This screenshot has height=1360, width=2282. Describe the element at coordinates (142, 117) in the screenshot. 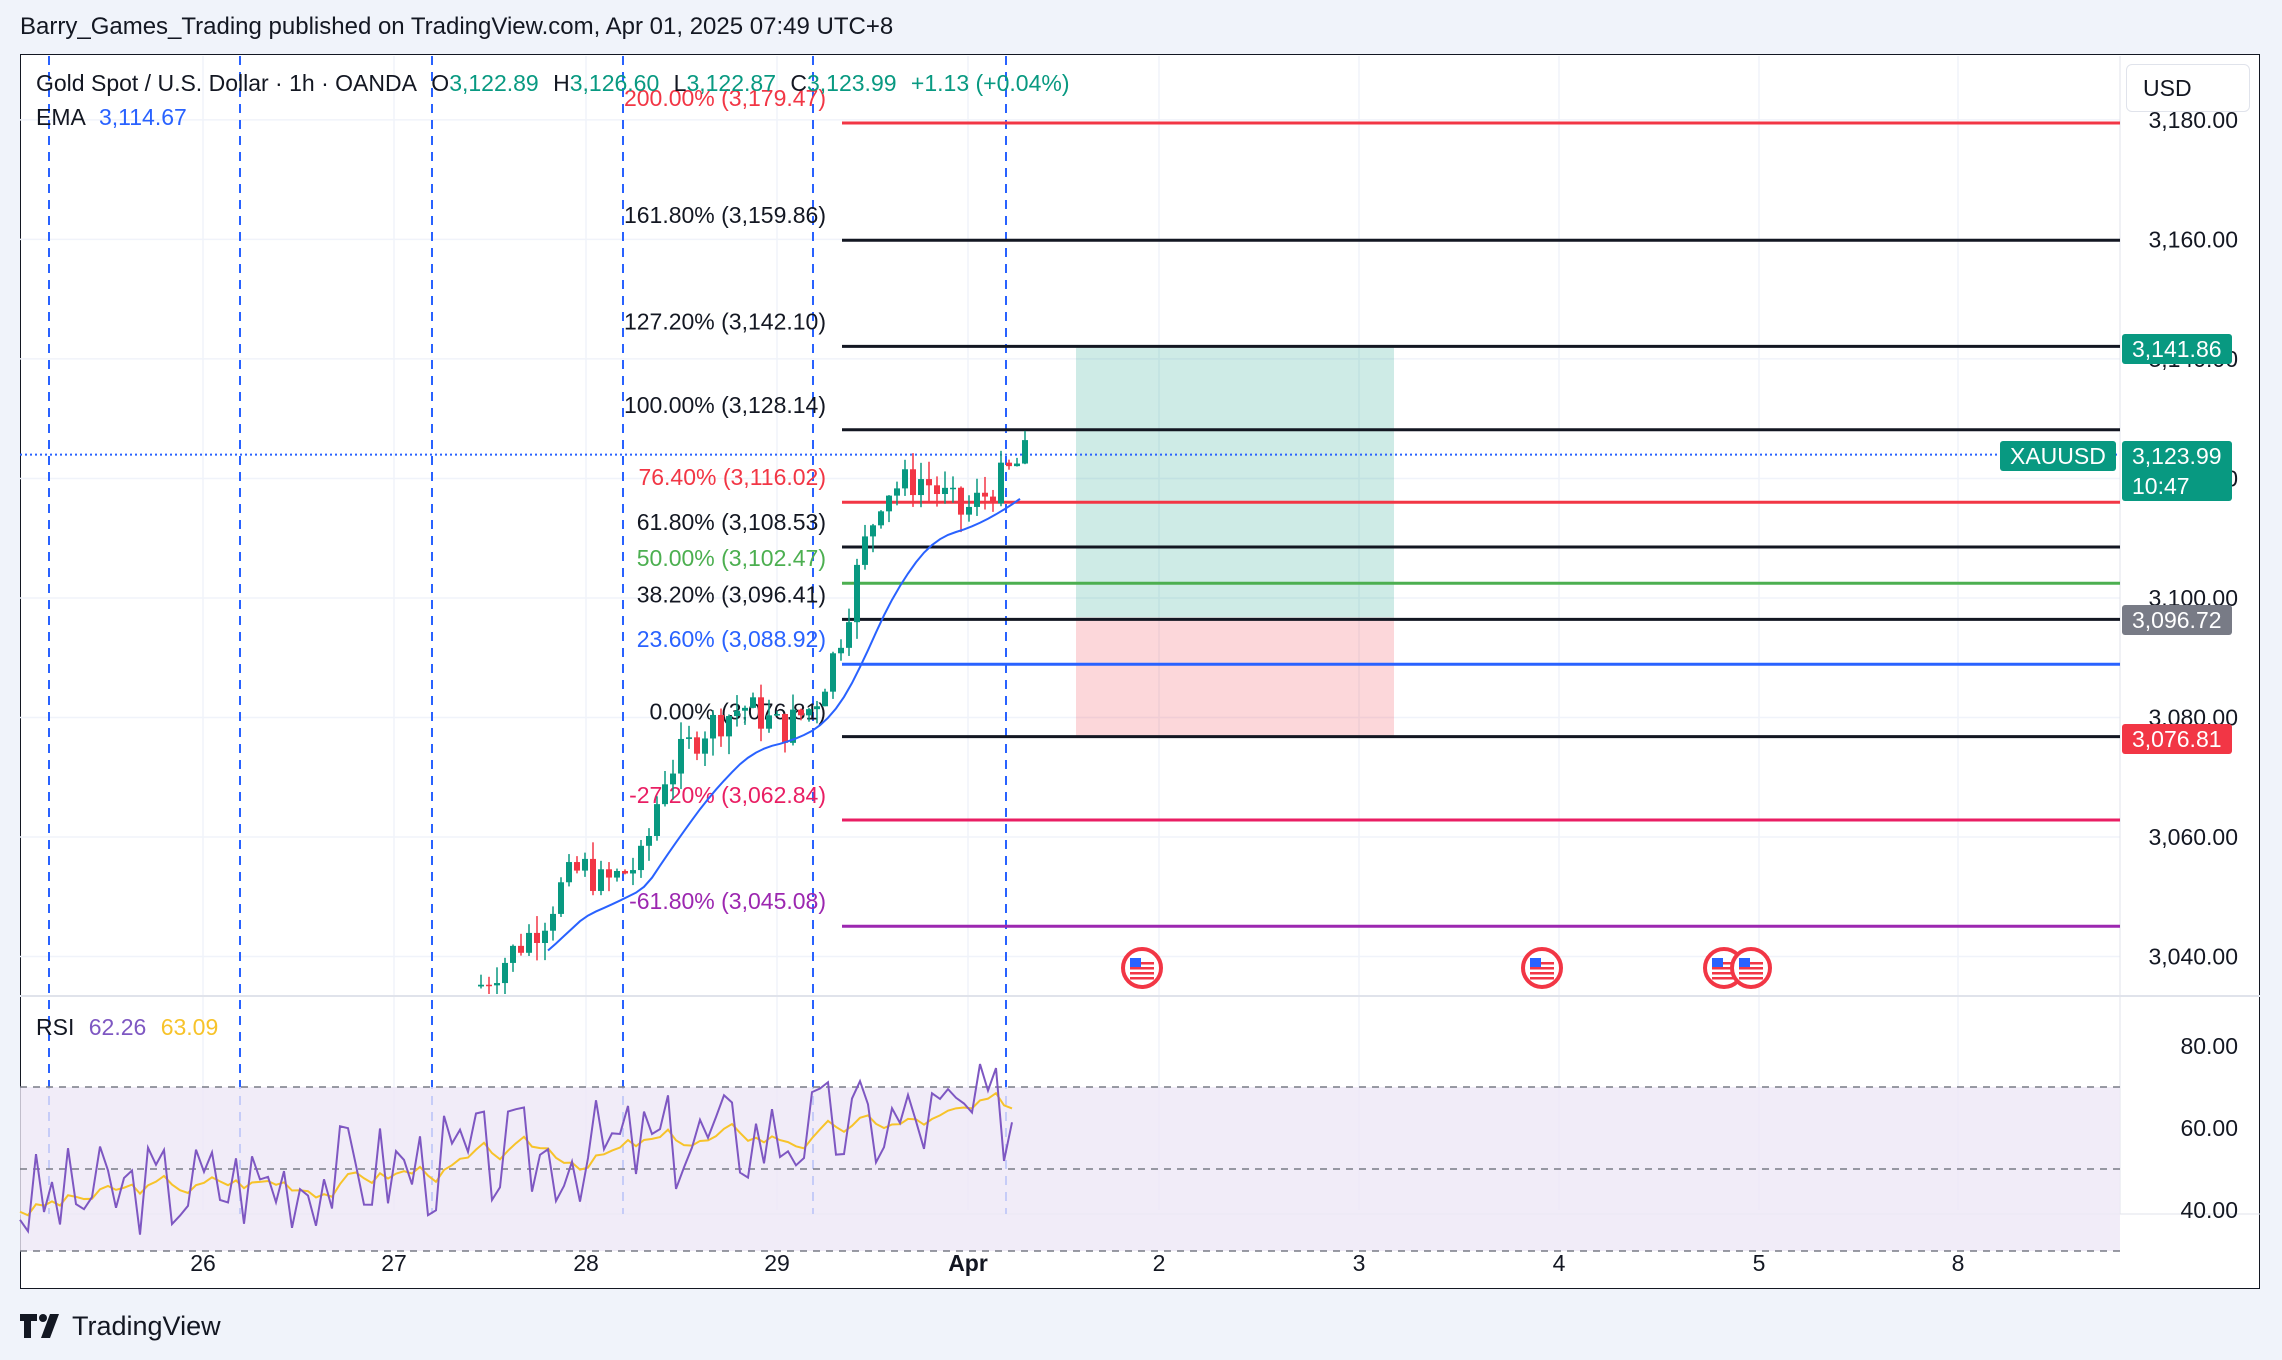

I see `ema-value: 3,114.67` at that location.